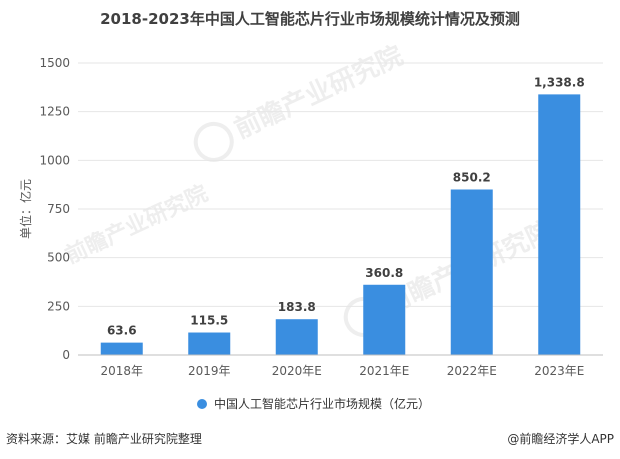 This screenshot has height=459, width=620. I want to click on x-tick-label: 2021年E, so click(384, 371).